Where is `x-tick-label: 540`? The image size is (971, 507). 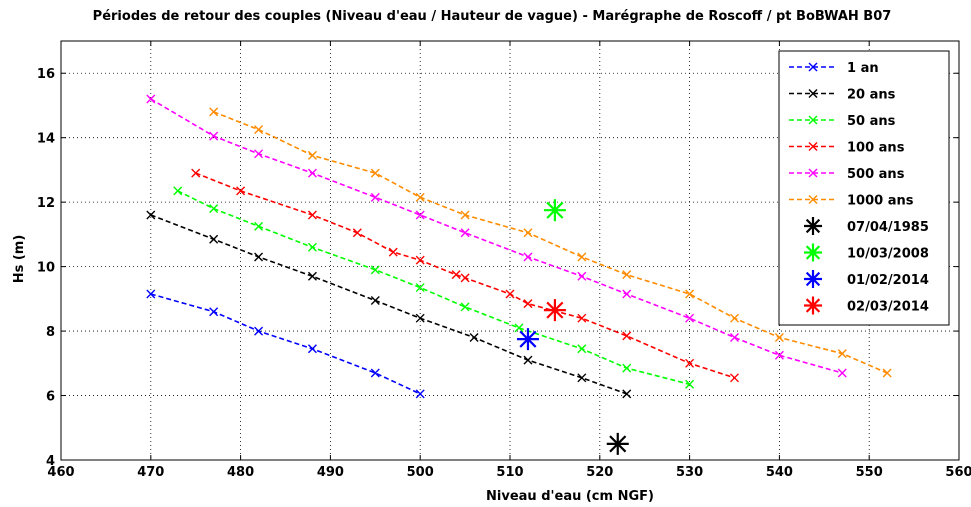
x-tick-label: 540 is located at coordinates (779, 472).